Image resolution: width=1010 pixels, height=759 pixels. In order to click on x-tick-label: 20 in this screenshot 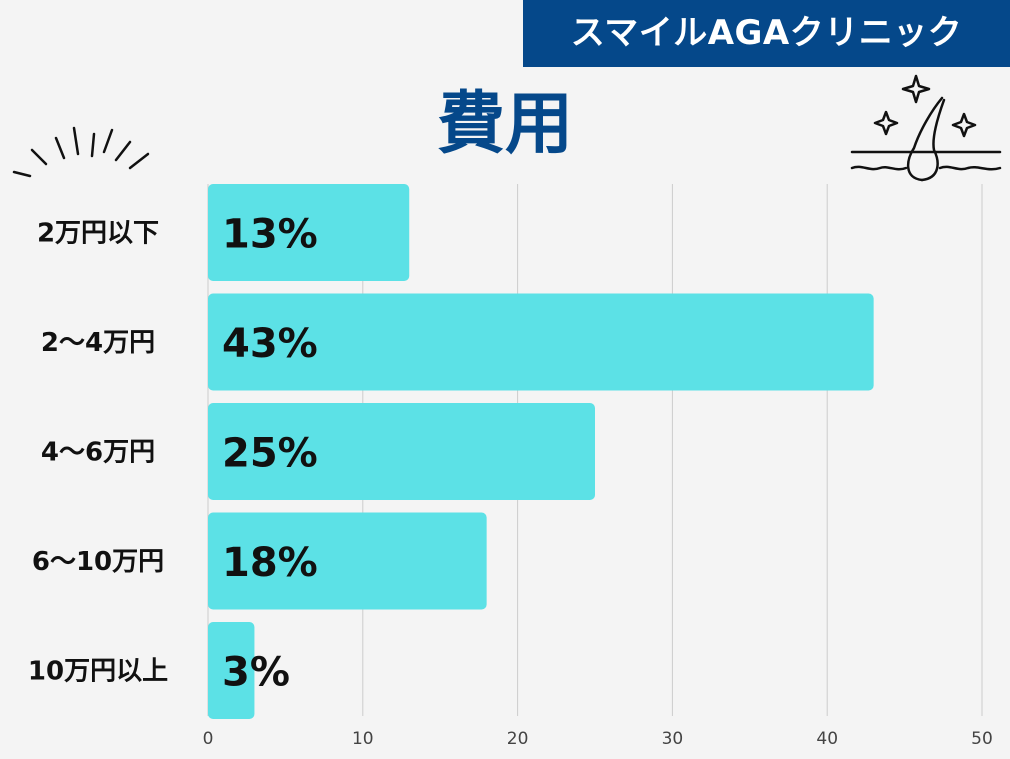, I will do `click(518, 739)`.